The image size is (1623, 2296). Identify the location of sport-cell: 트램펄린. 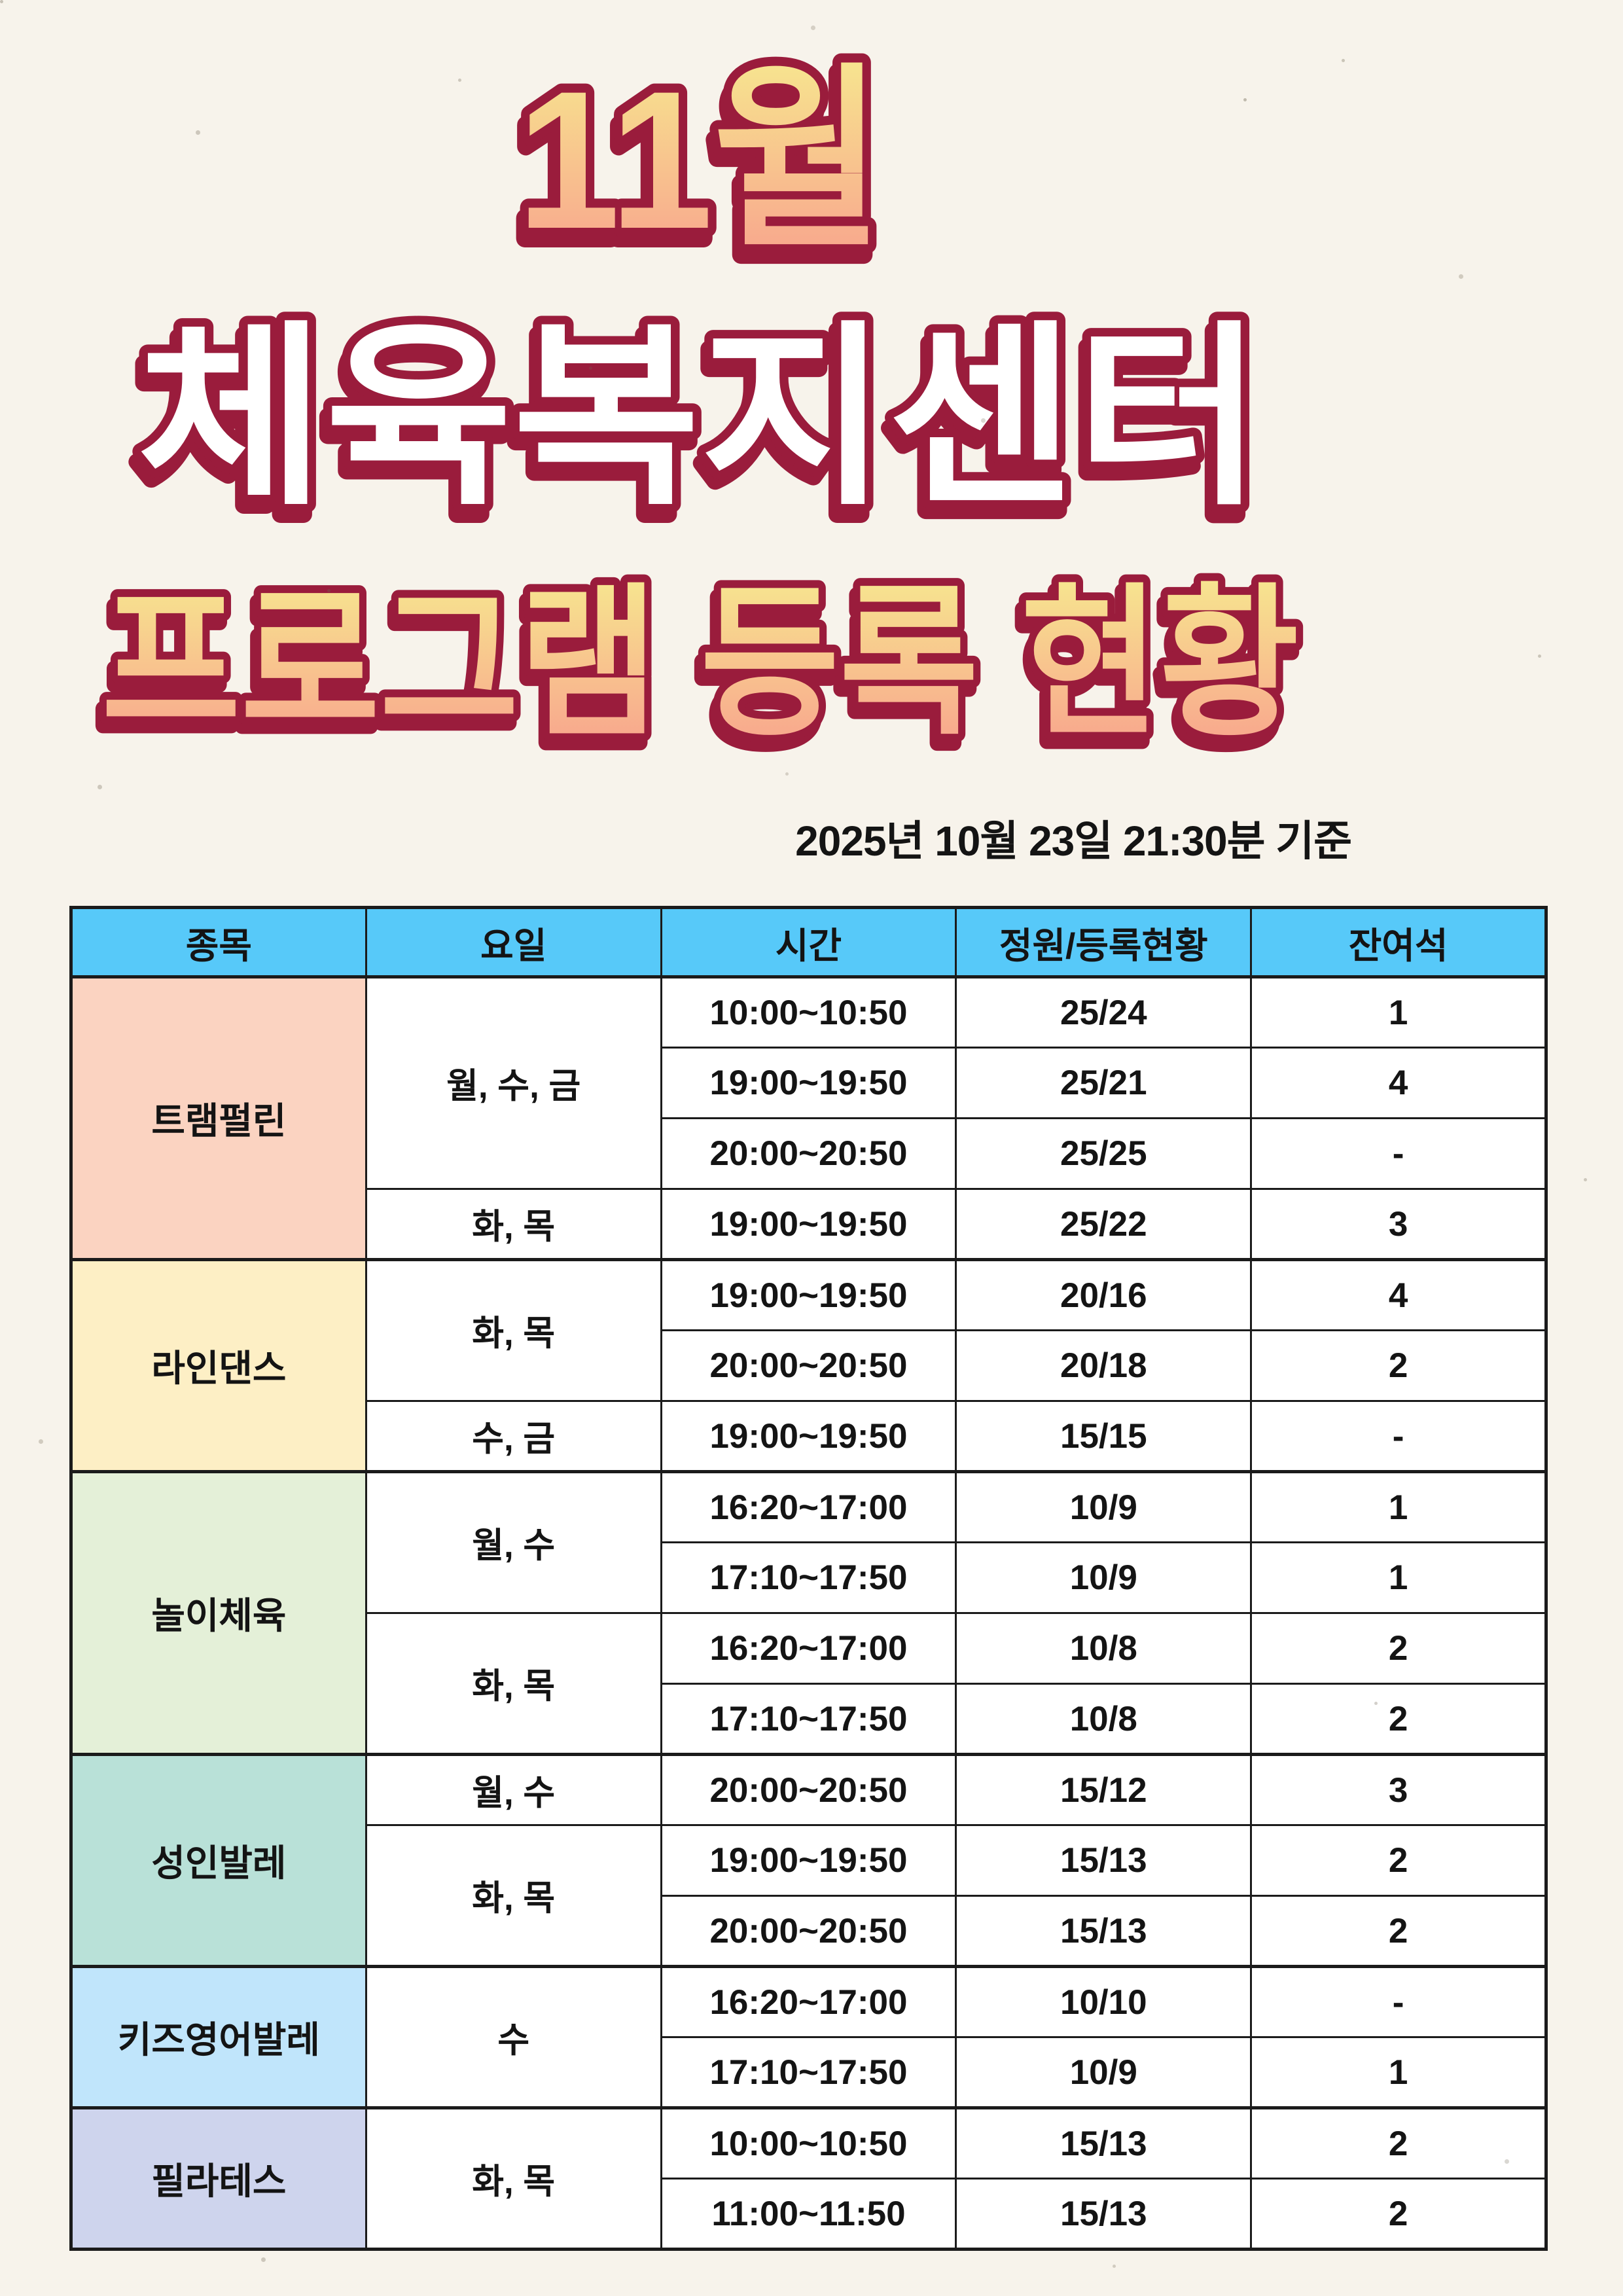
(218, 1118).